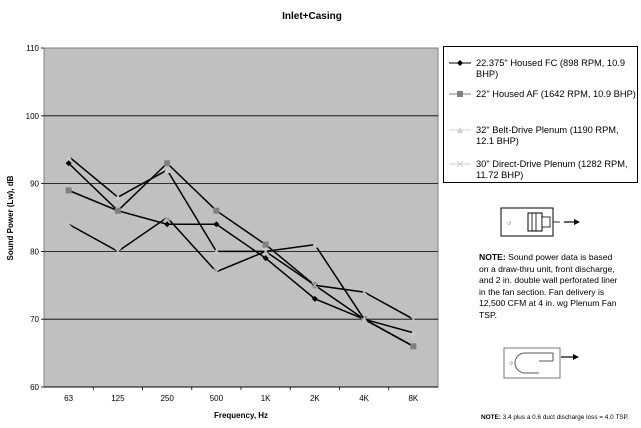  Describe the element at coordinates (118, 398) in the screenshot. I see `x-tick-label: 125` at that location.